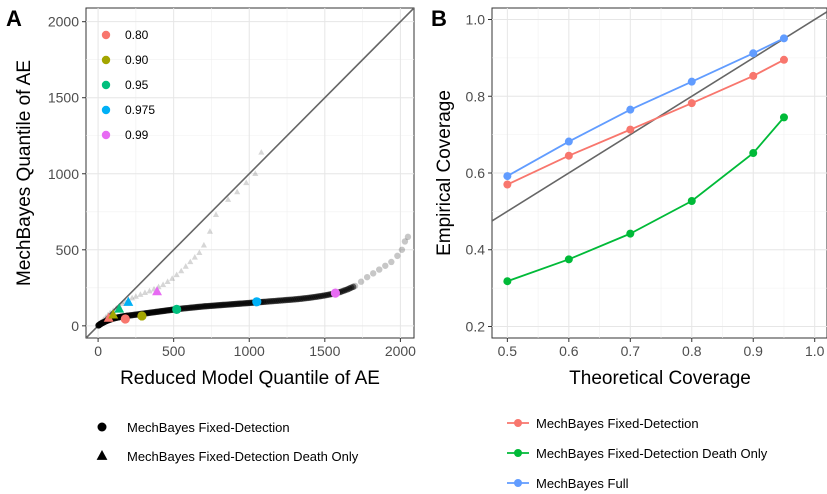 This screenshot has width=827, height=494. I want to click on y-tick-label: 0, so click(75, 326).